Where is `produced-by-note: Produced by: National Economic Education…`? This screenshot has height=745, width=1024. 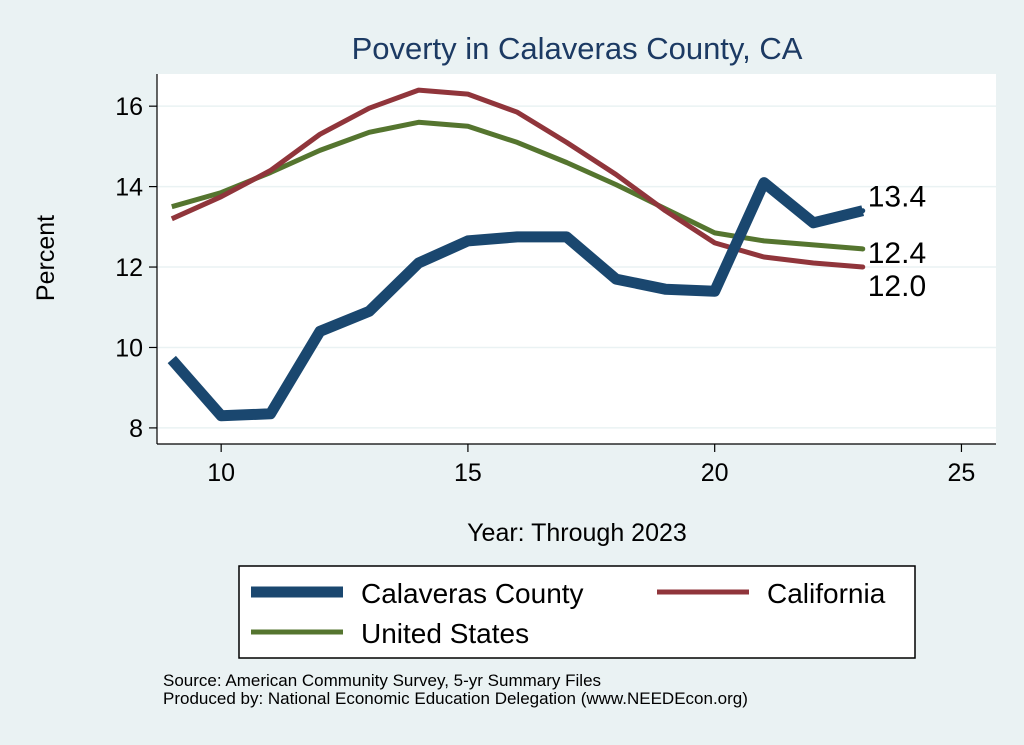
produced-by-note: Produced by: National Economic Education… is located at coordinates (455, 698).